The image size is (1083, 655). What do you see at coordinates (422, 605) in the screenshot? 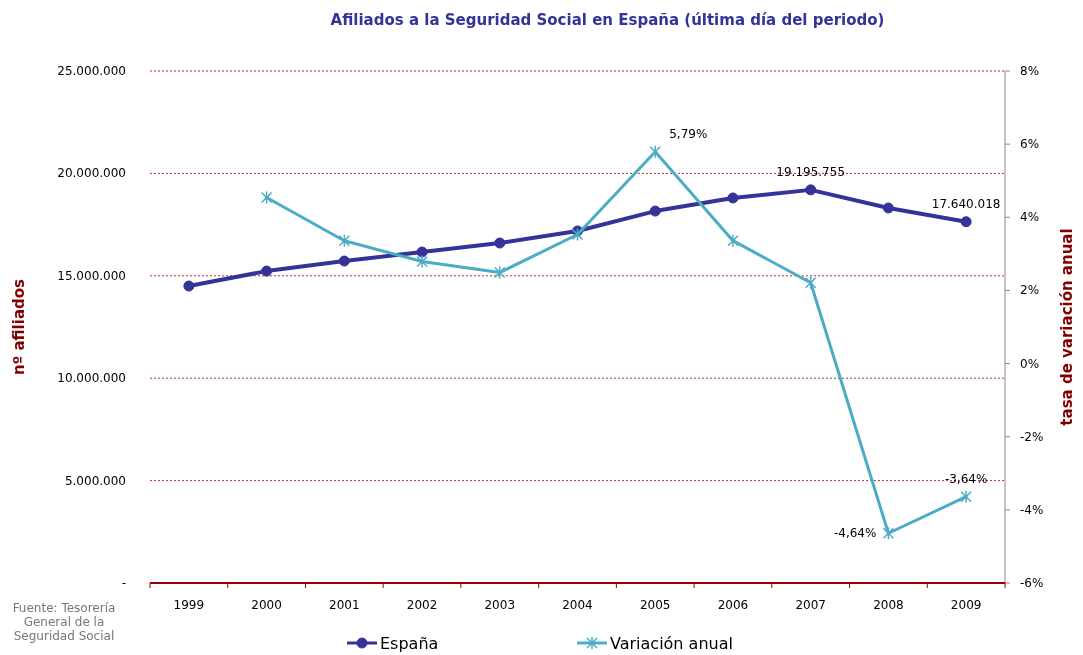
I see `x-tick-label: 2002` at bounding box center [422, 605].